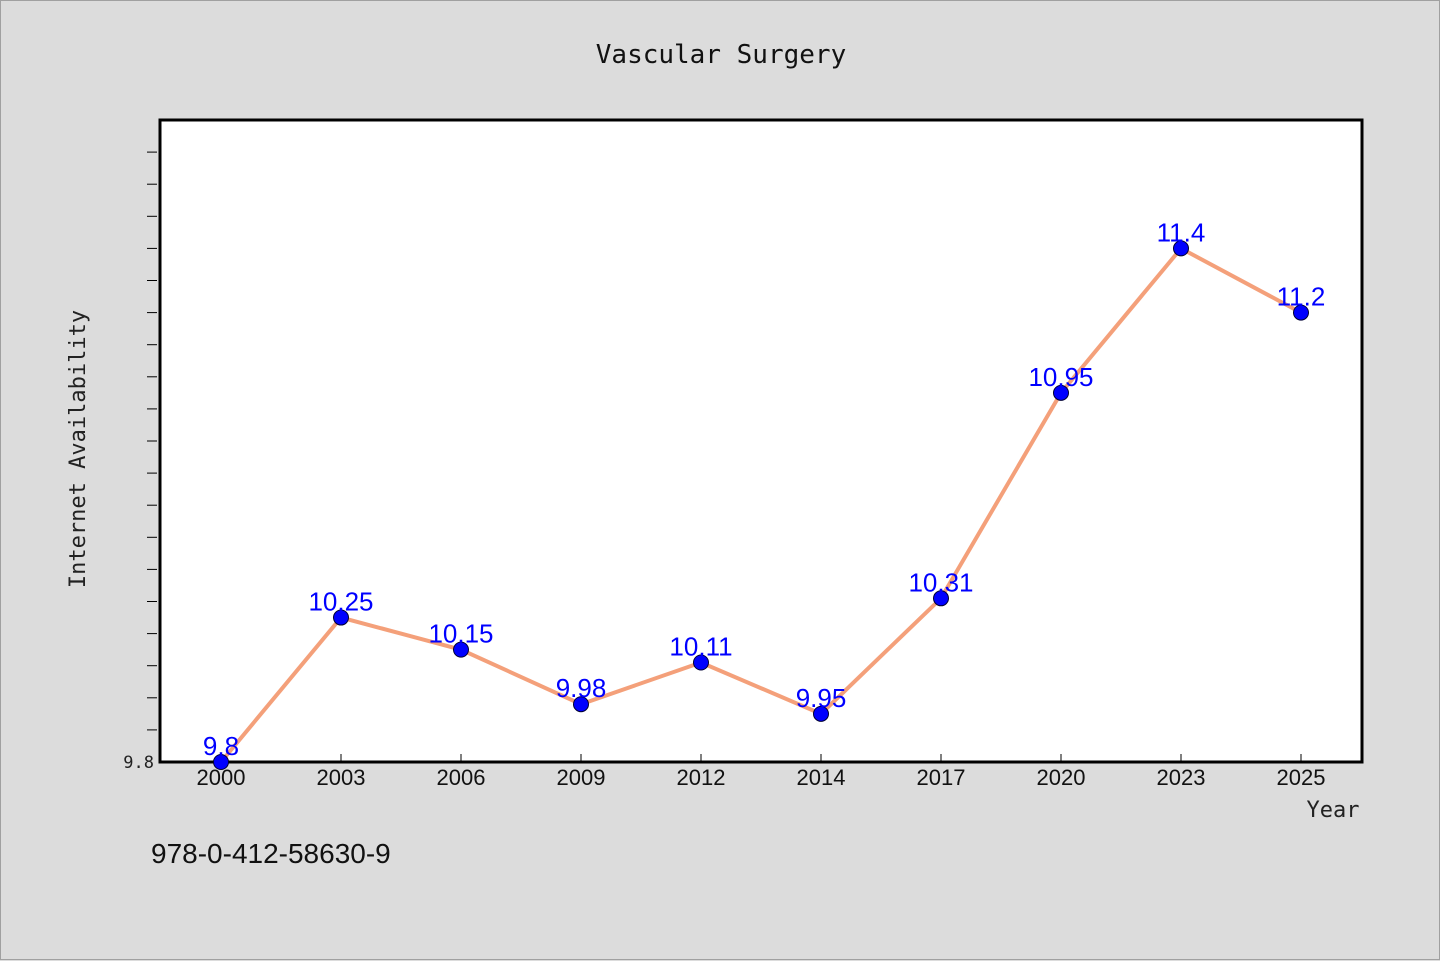 This screenshot has width=1440, height=961. Describe the element at coordinates (461, 777) in the screenshot. I see `x-tick-label: 2006` at that location.